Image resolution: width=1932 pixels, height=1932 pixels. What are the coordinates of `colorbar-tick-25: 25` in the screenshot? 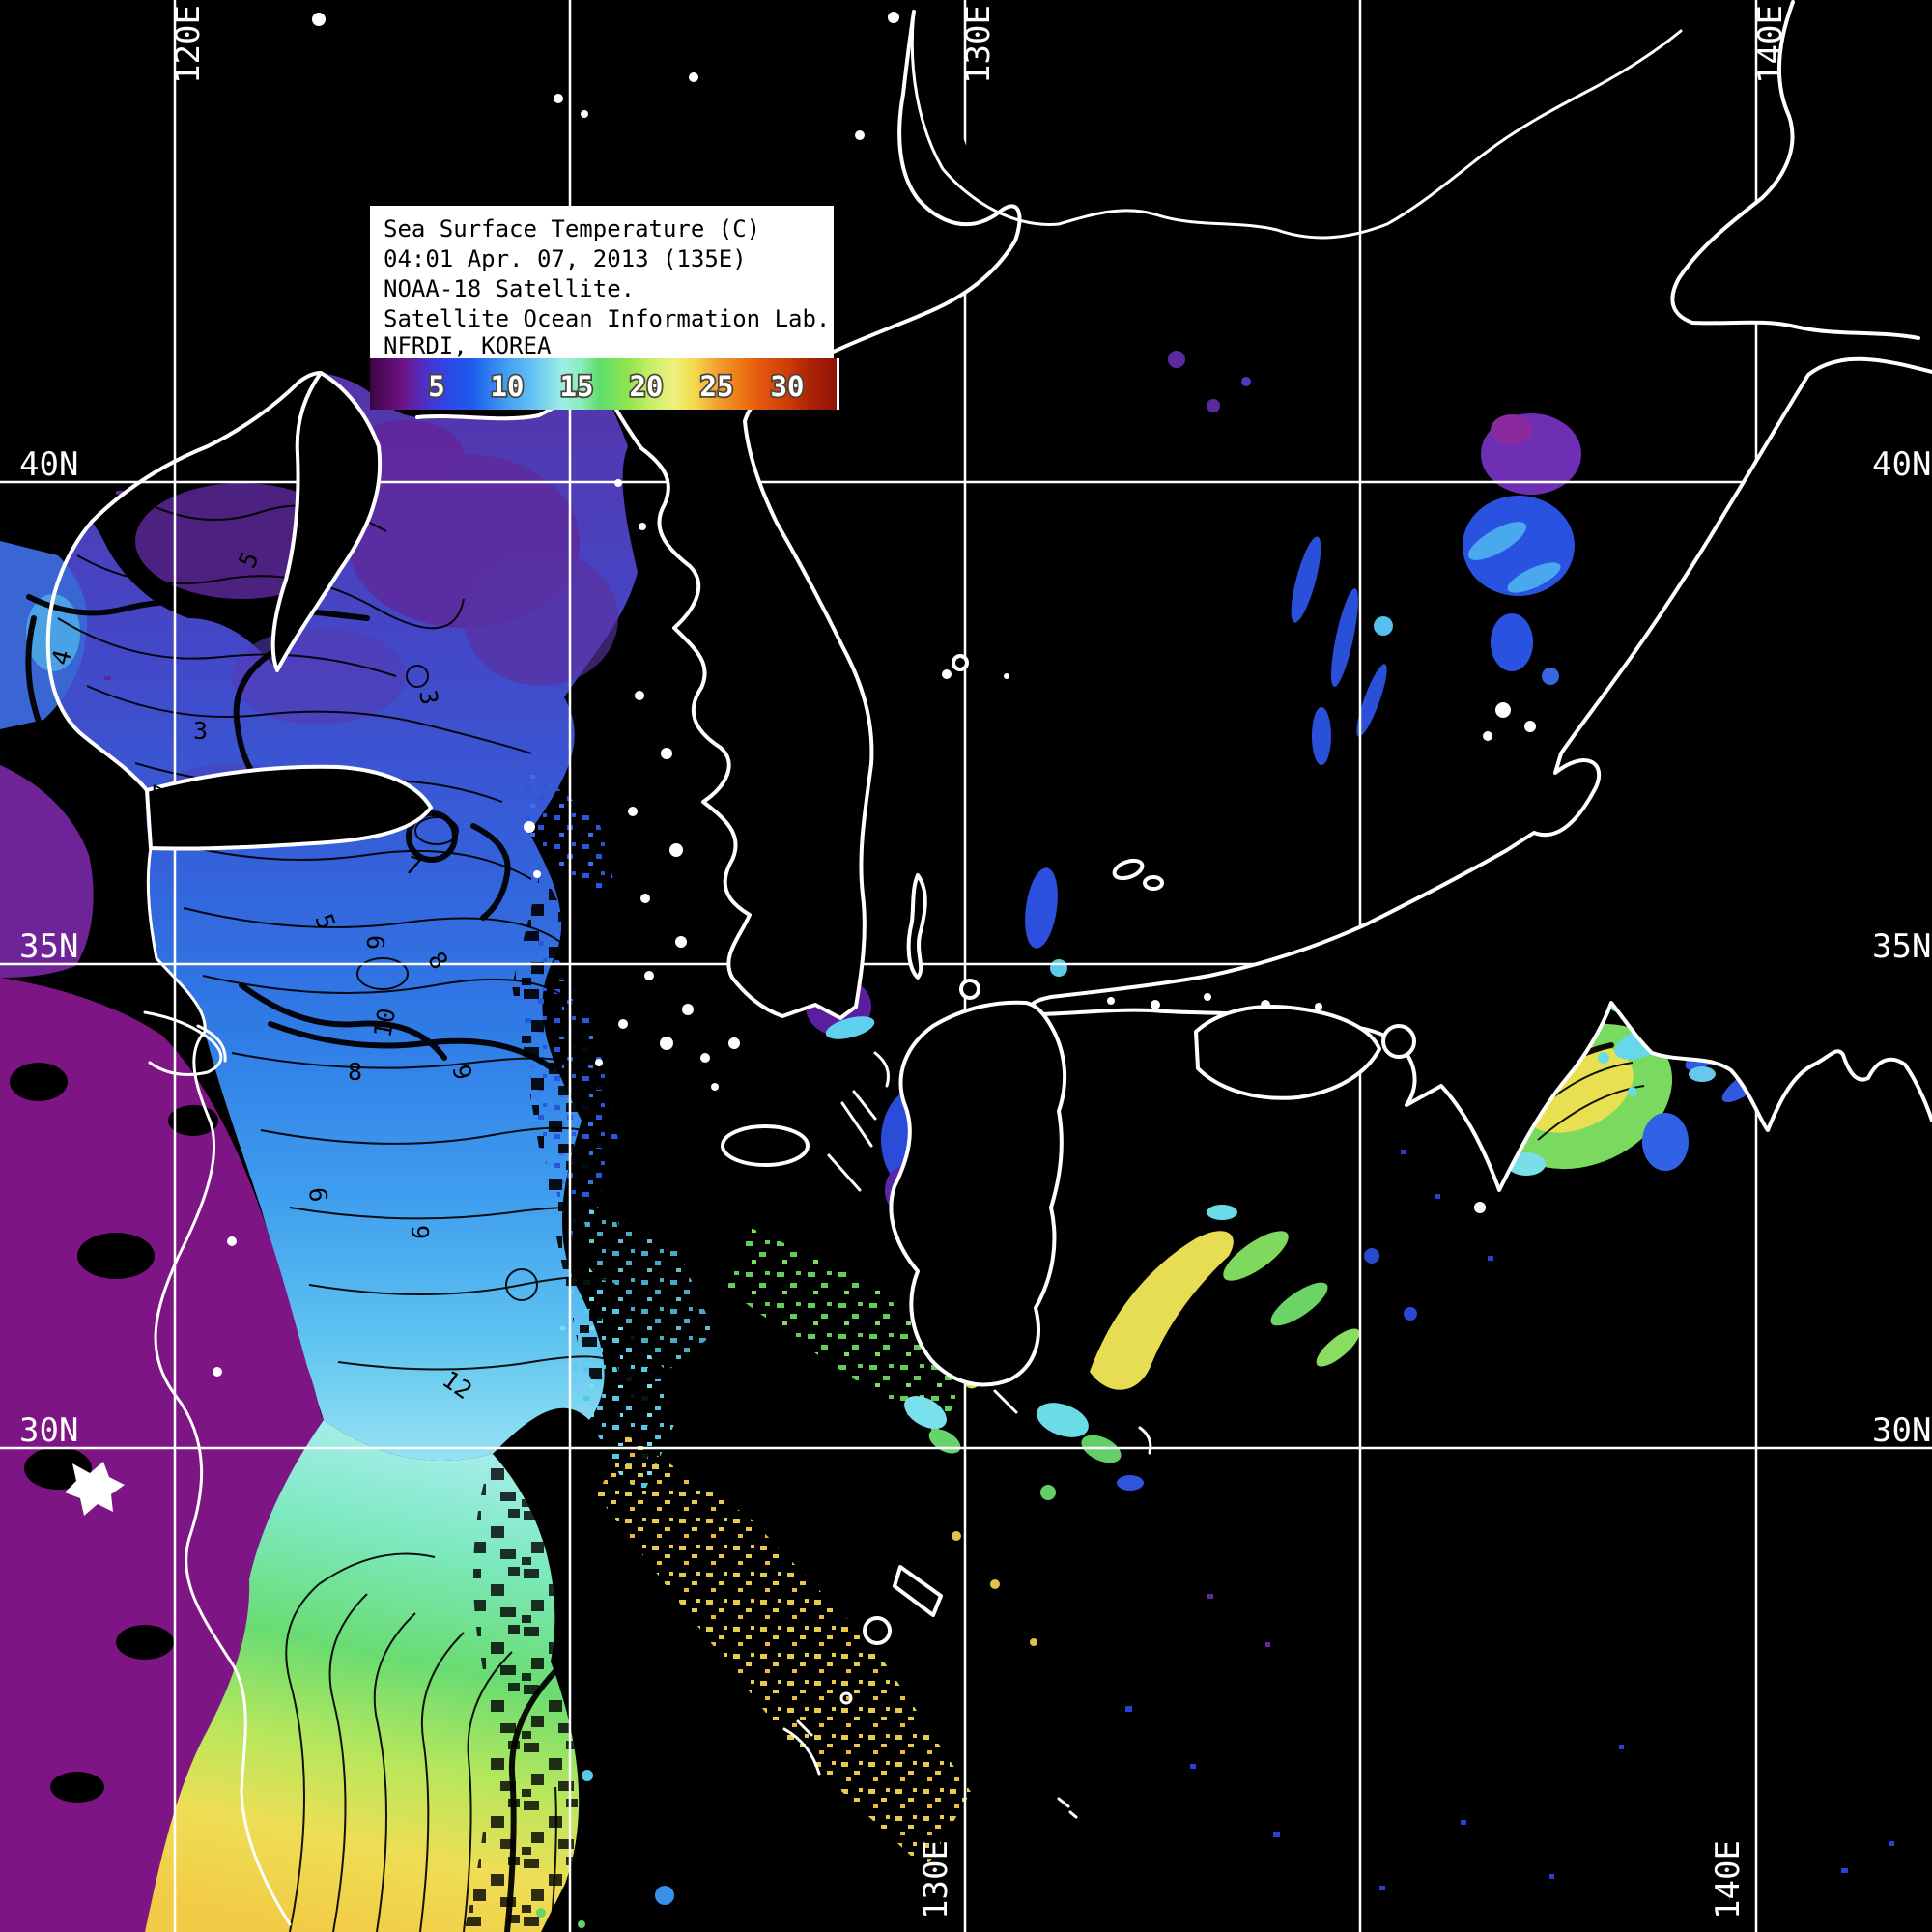 It's located at (717, 386).